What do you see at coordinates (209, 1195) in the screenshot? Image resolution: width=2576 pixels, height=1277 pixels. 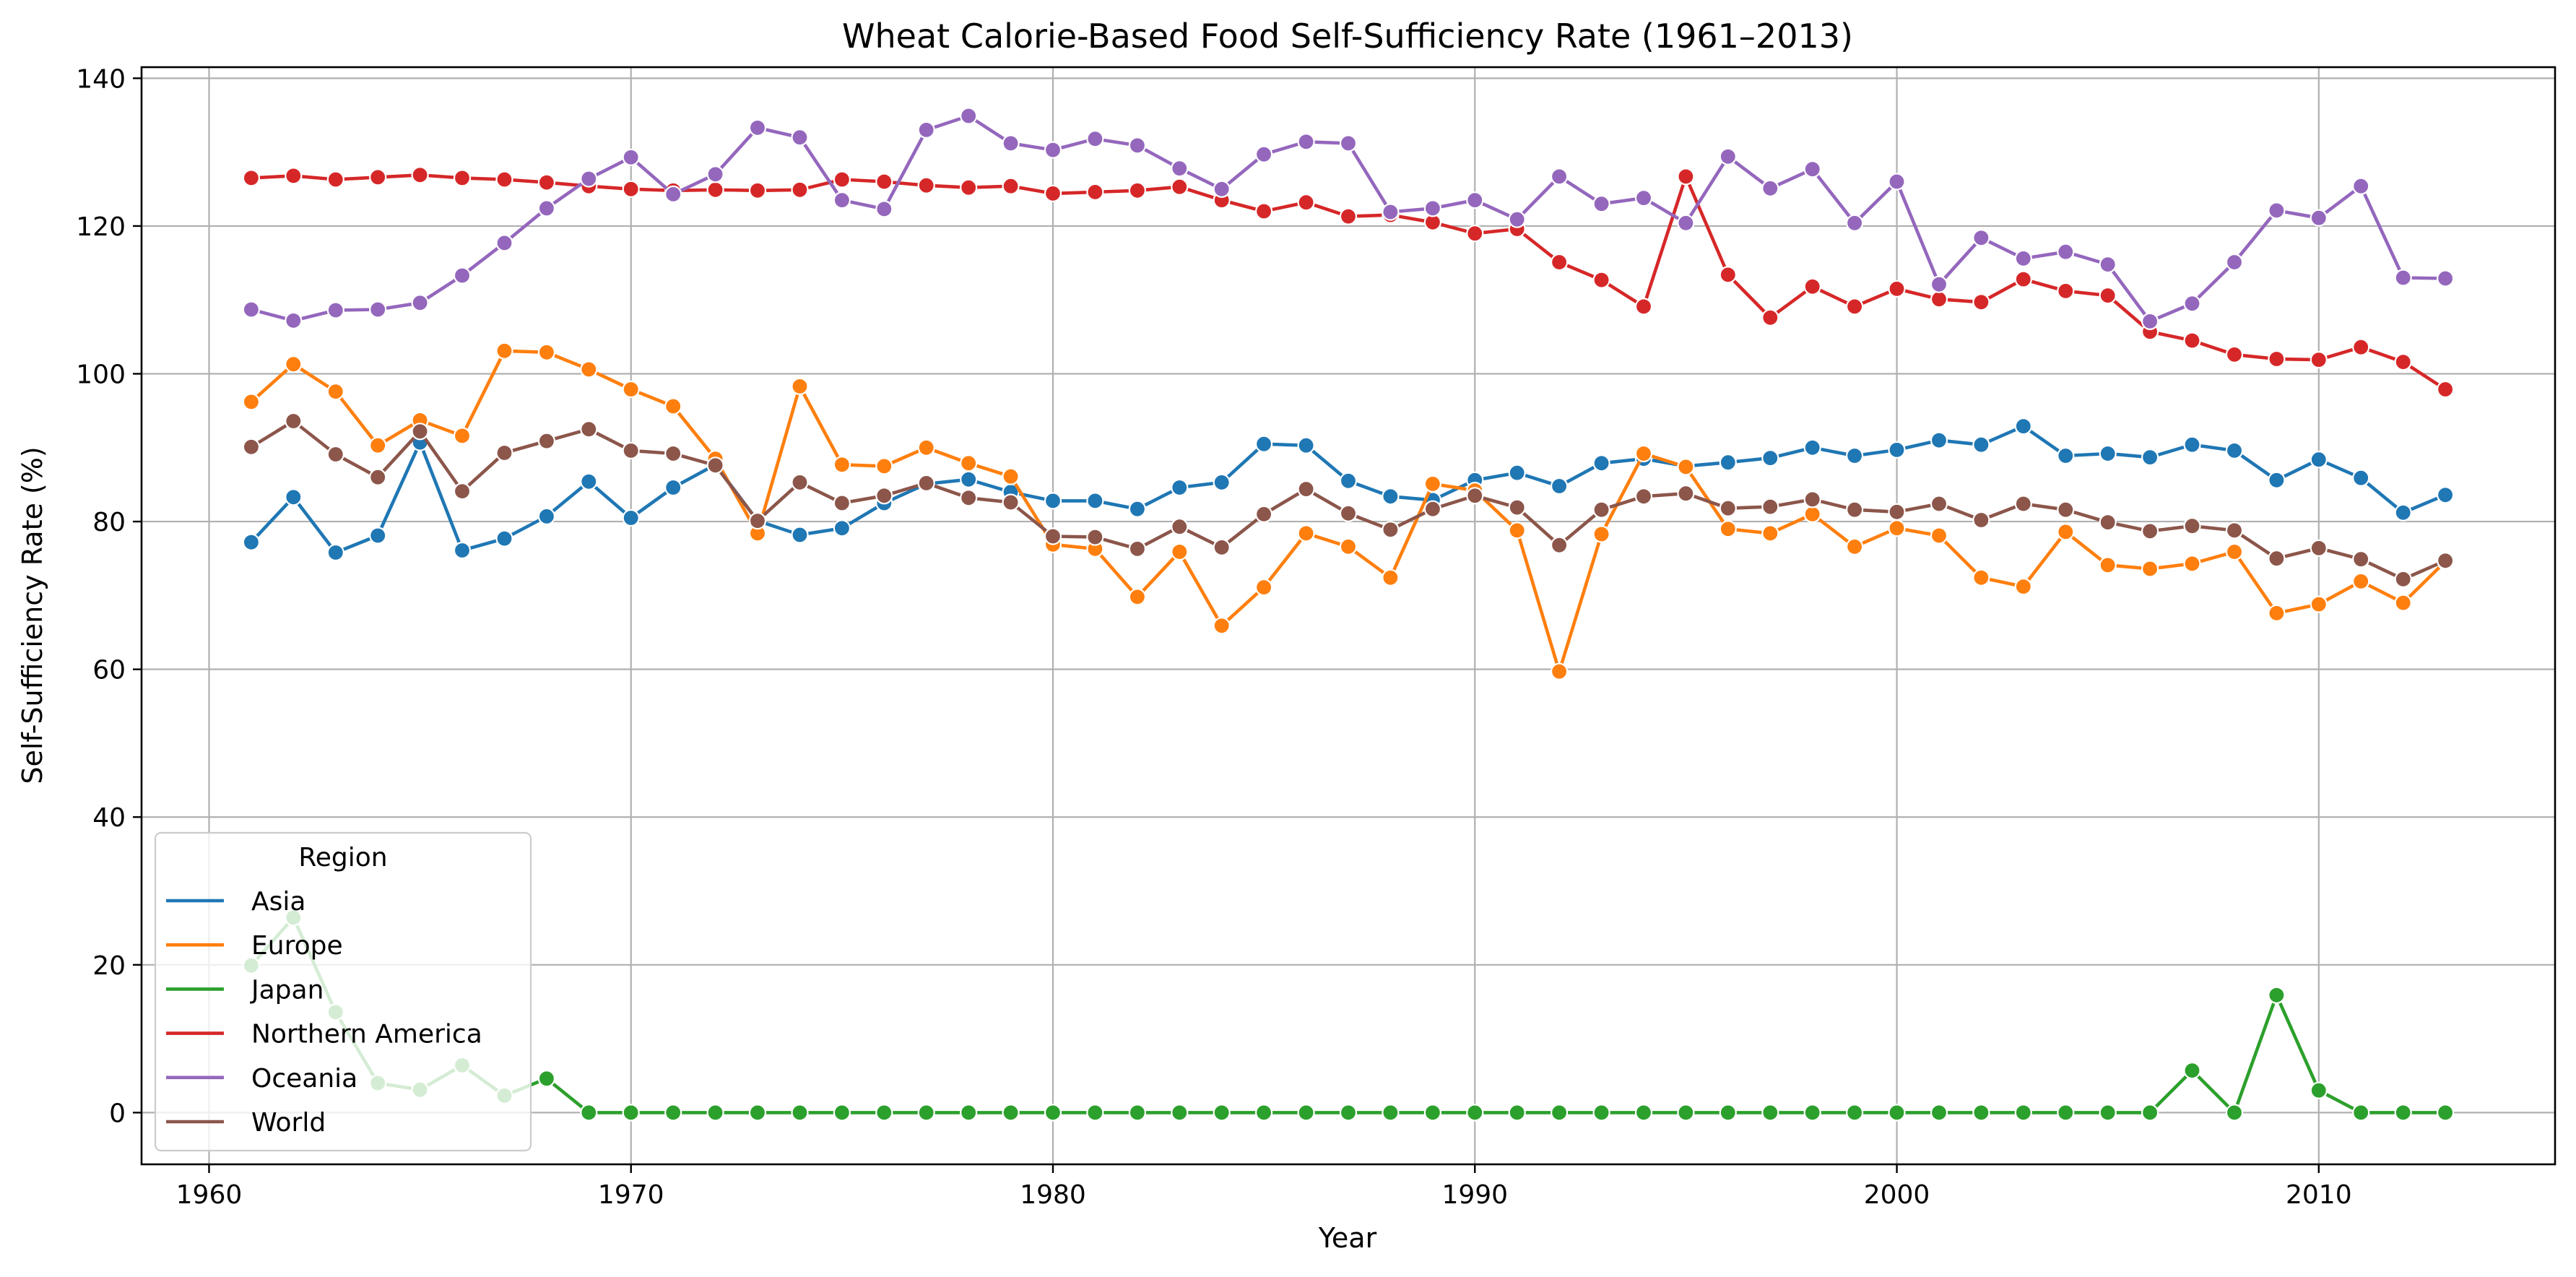 I see `x-tick-label: 1960` at bounding box center [209, 1195].